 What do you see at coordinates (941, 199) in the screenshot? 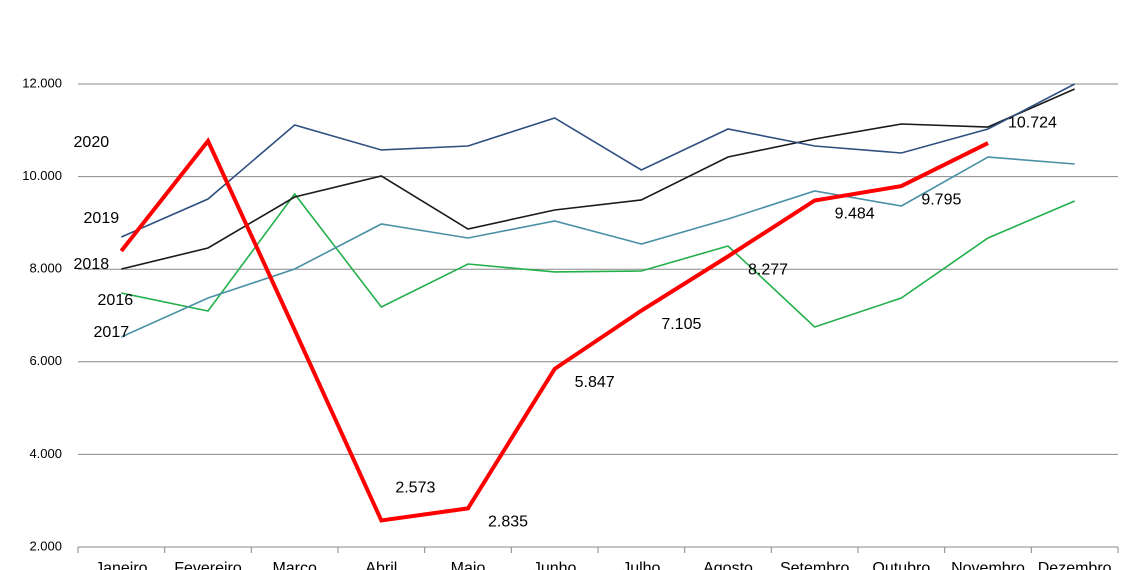
I see `data-label: 9.795` at bounding box center [941, 199].